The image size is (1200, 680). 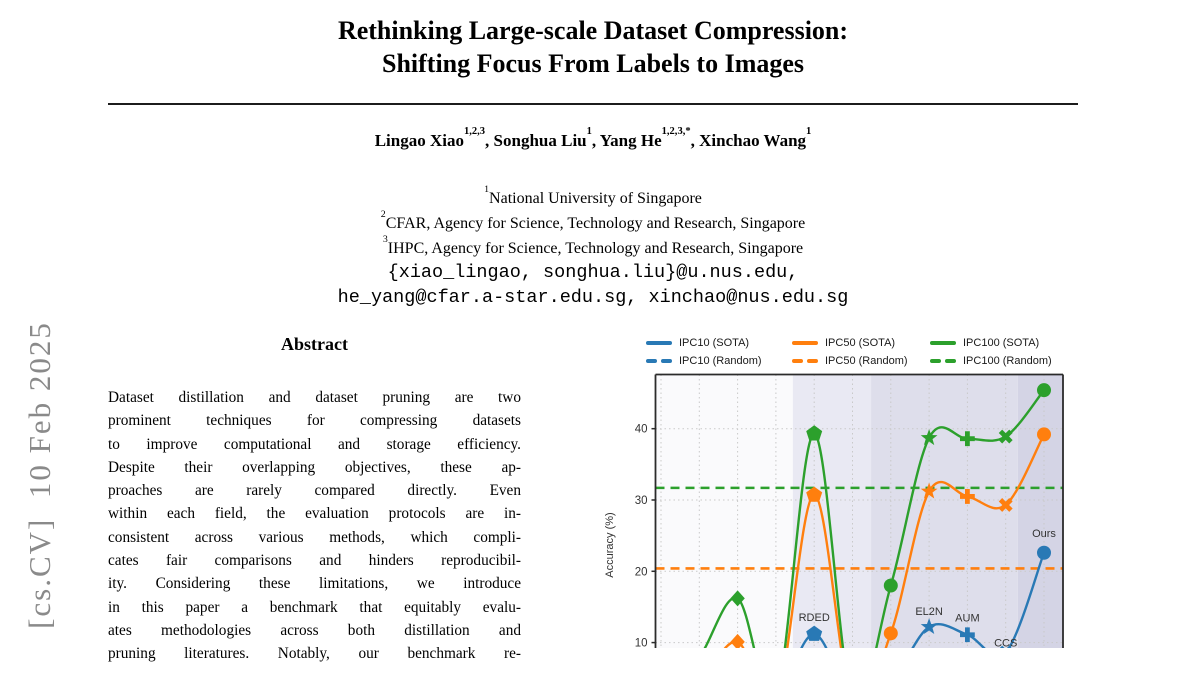 What do you see at coordinates (593, 195) in the screenshot?
I see `affiliation-line: 1National University of Singapore` at bounding box center [593, 195].